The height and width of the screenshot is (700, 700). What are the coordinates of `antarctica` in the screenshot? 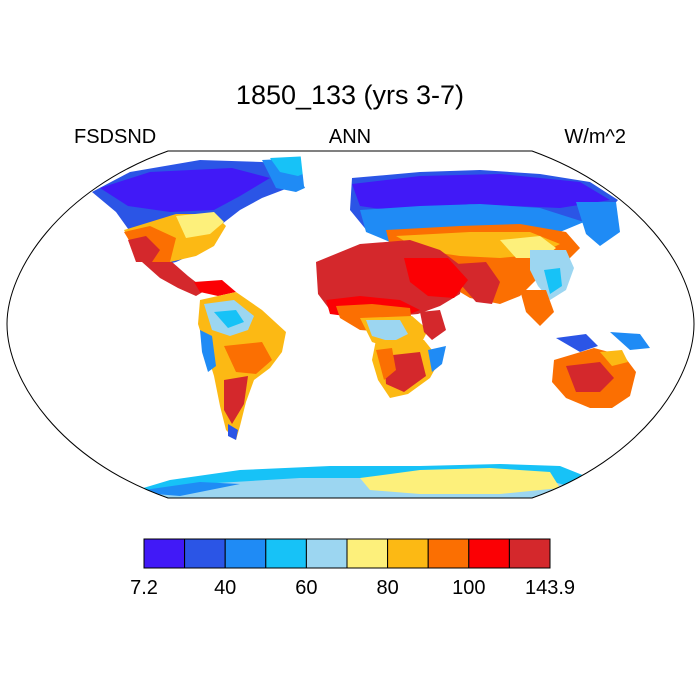 It's located at (365, 481).